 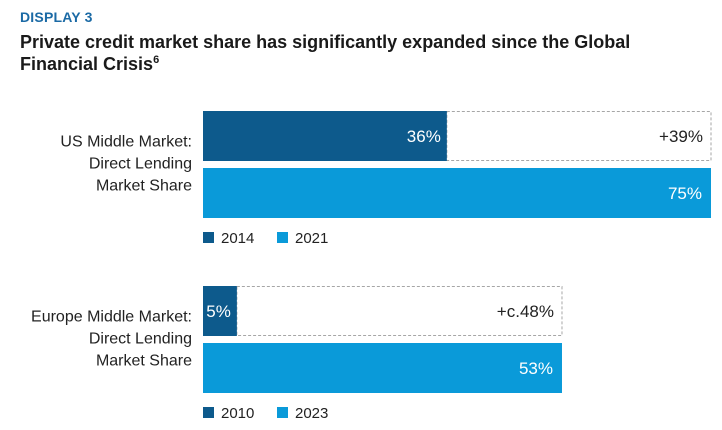 What do you see at coordinates (111, 317) in the screenshot?
I see `group-2-category-label-line: Europe Middle Market:` at bounding box center [111, 317].